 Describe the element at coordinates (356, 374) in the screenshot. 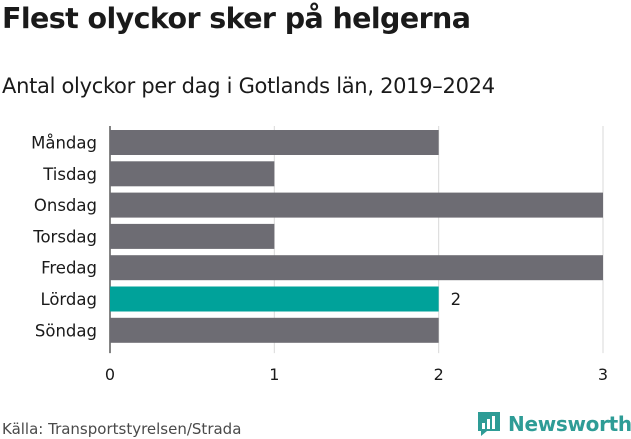

I see `x-axis-ticks: 0 1 2 3` at that location.